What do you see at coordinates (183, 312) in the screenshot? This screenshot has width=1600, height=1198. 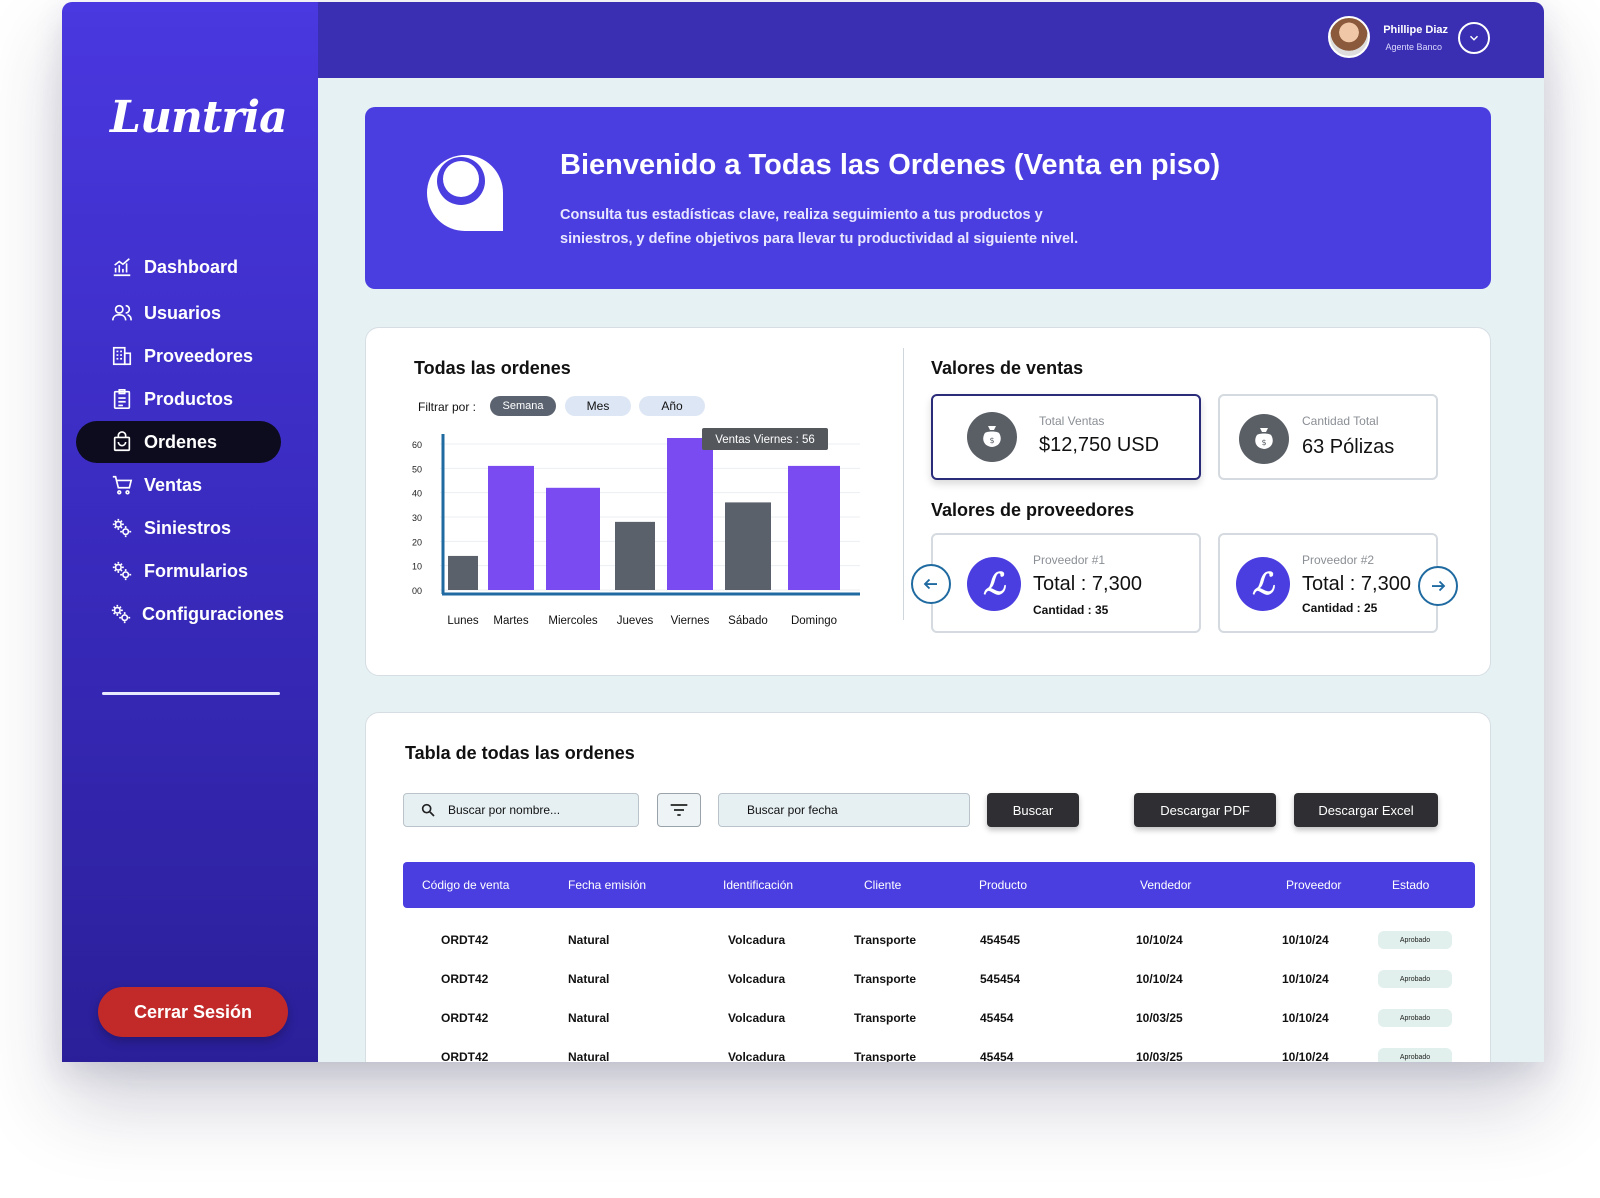 I see `sidebar-item-label: Usuarios` at bounding box center [183, 312].